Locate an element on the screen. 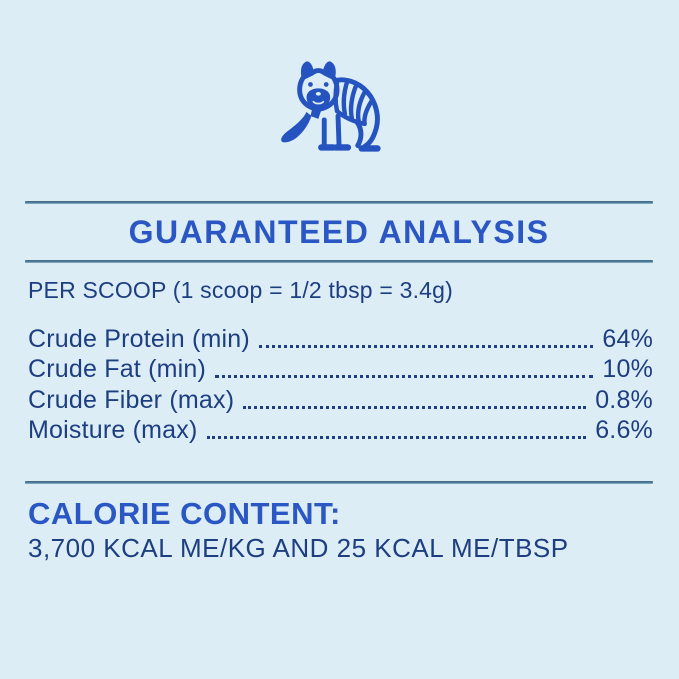 The height and width of the screenshot is (679, 679). row-label: Crude Fiber (max) is located at coordinates (131, 399).